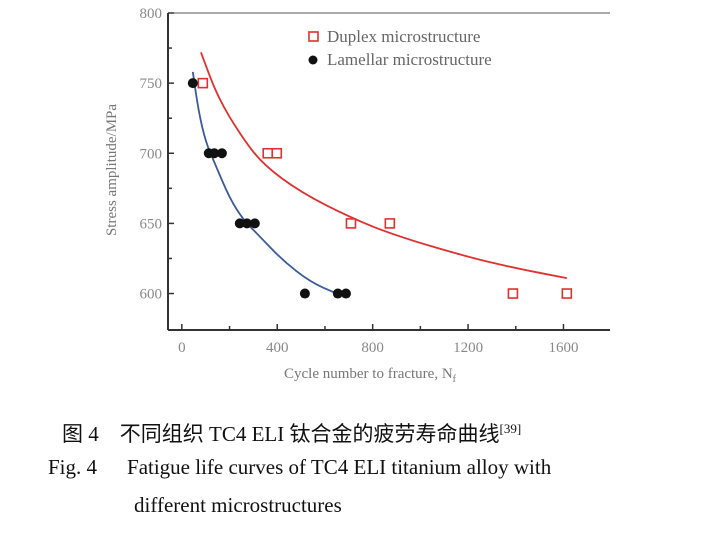  I want to click on caption-cn: 图 4 不同组织 TC4 ELI 钛合金的疲劳寿命曲线[39], so click(291, 433).